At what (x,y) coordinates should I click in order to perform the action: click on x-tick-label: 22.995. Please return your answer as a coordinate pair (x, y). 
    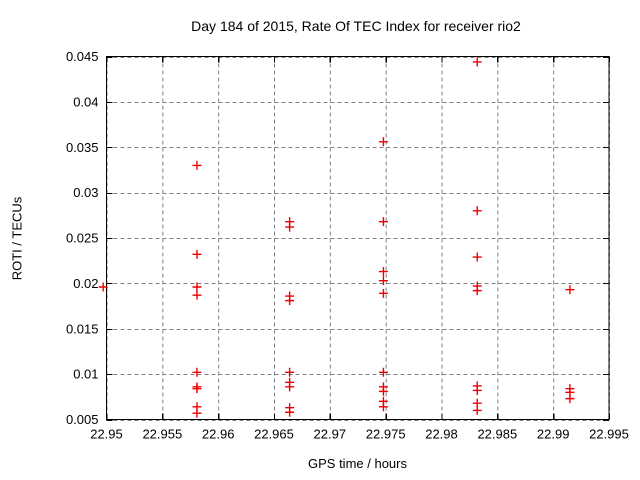
    Looking at the image, I should click on (609, 434).